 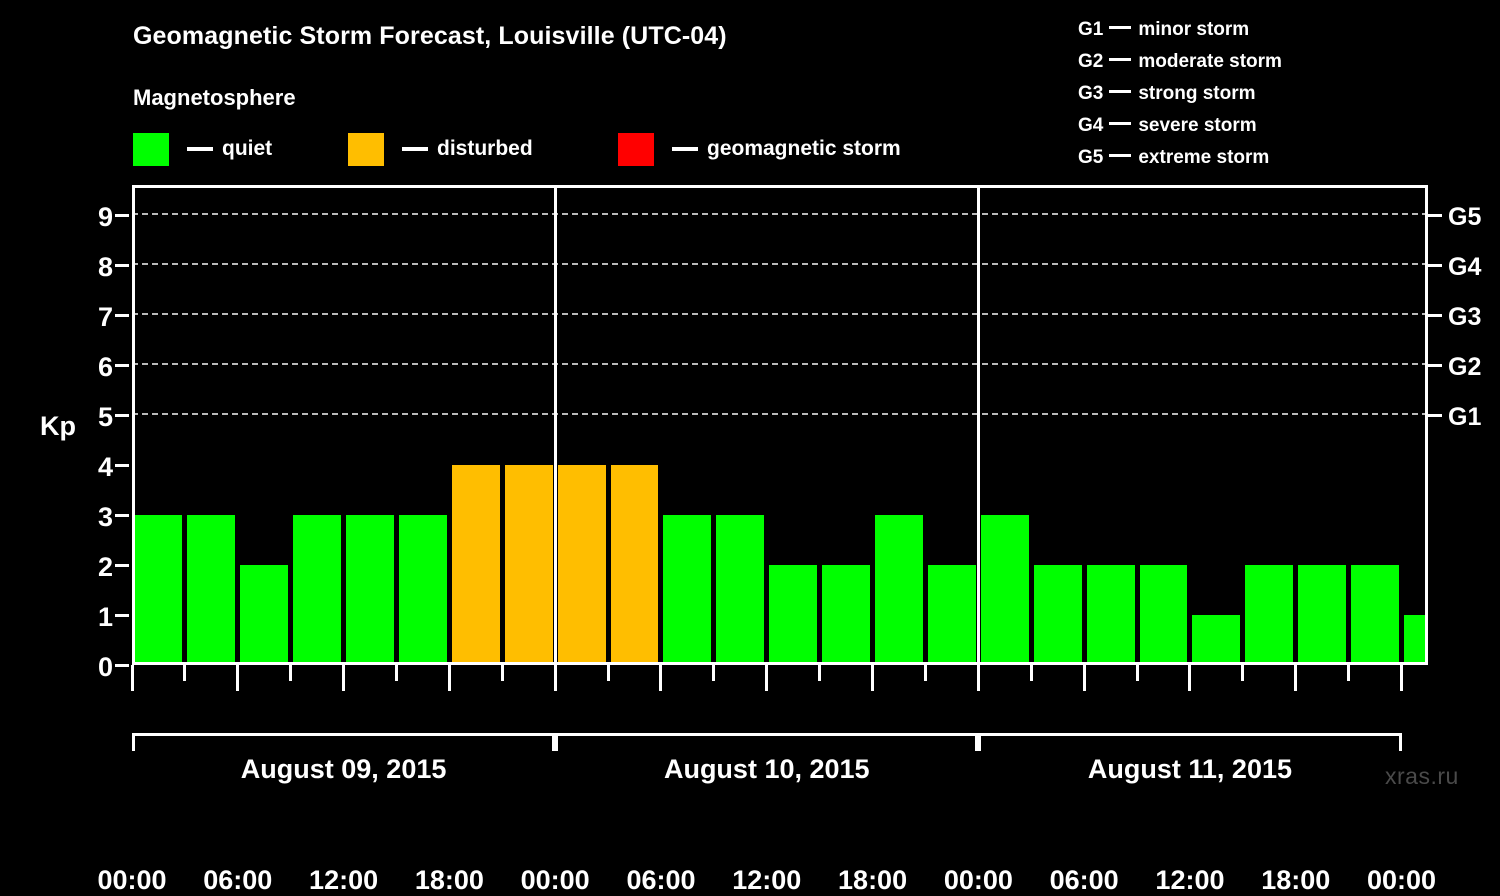 I want to click on disturbed-key: disturbed, so click(x=440, y=149).